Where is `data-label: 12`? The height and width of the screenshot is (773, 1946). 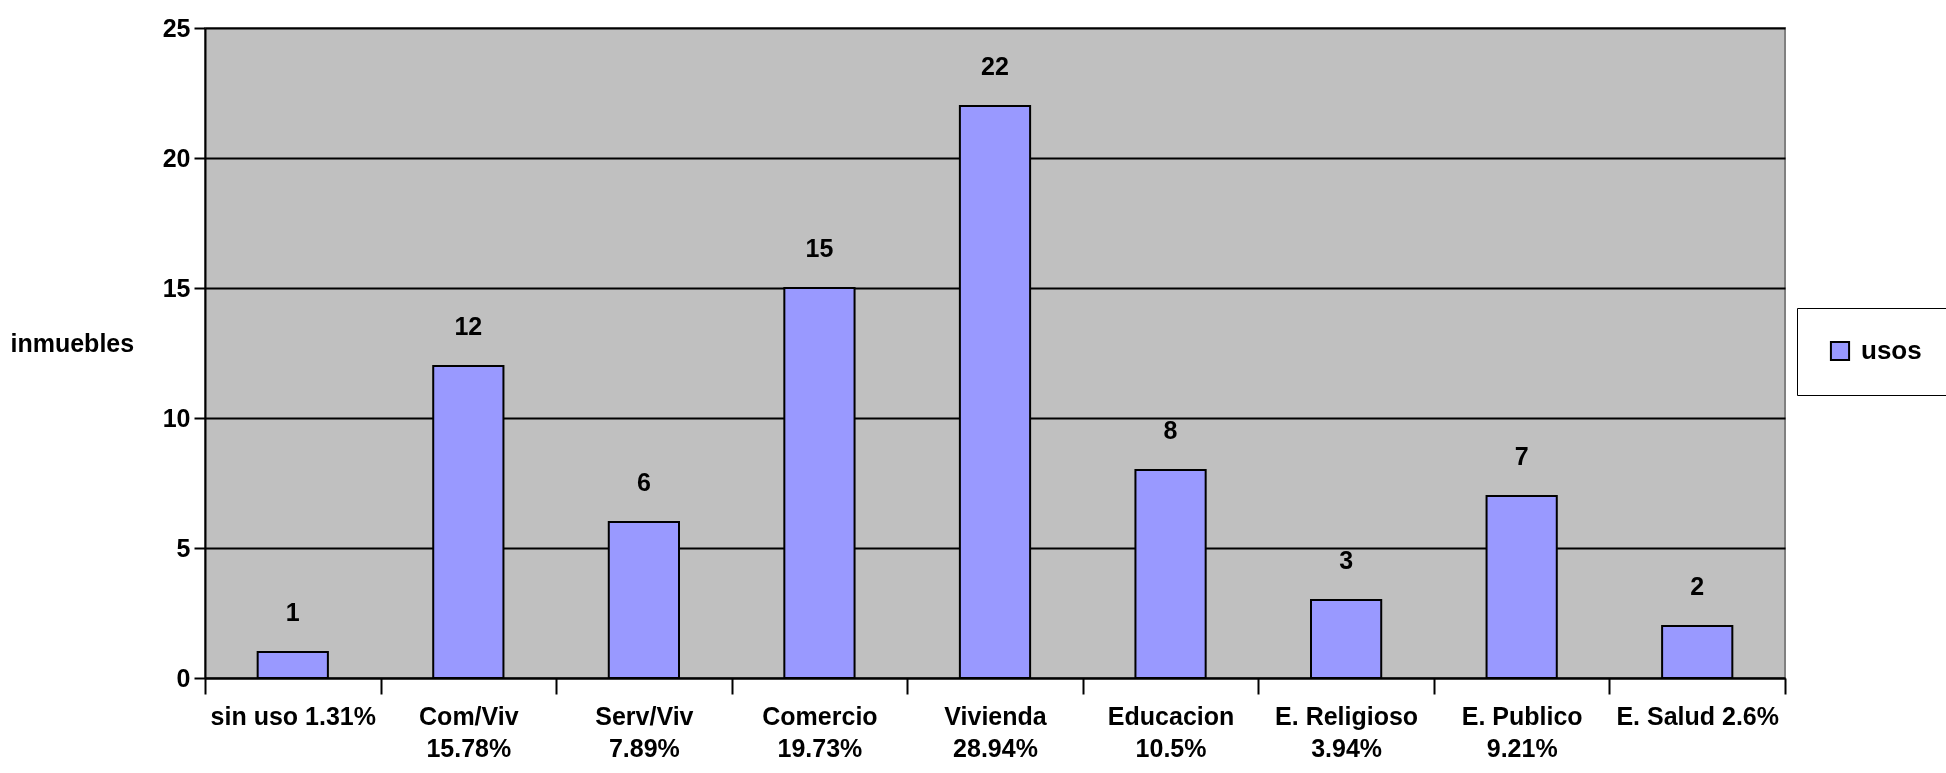
data-label: 12 is located at coordinates (468, 326).